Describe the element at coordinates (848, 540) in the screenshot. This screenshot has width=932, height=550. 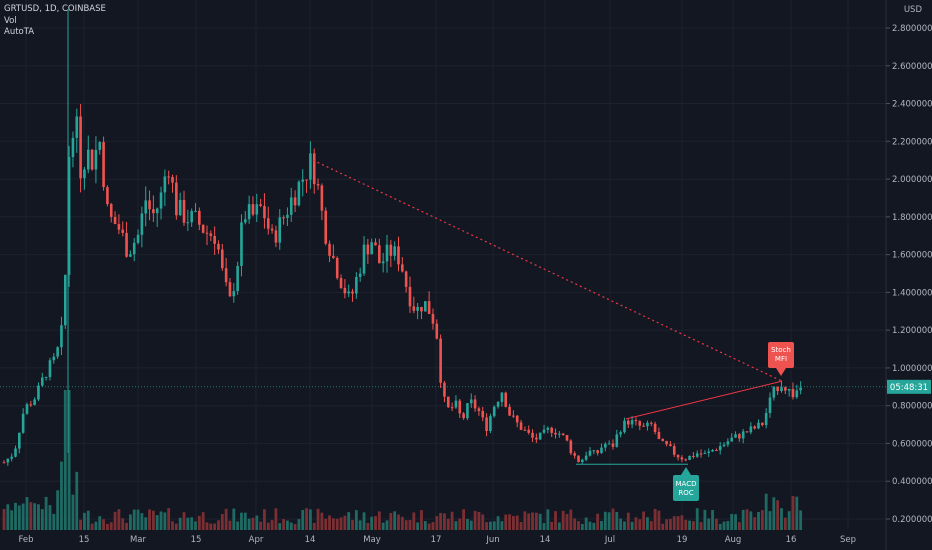
I see `x-tick-label: Sep` at that location.